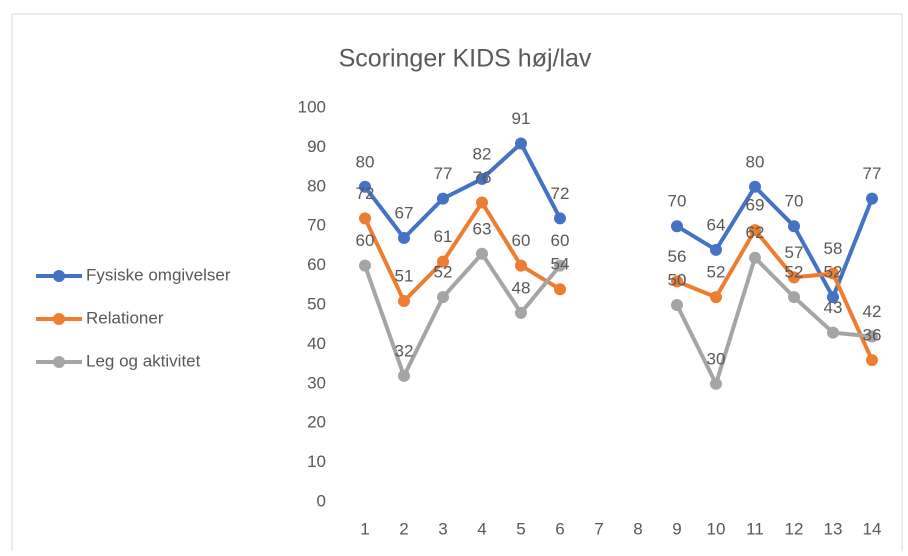  What do you see at coordinates (321, 500) in the screenshot?
I see `y-tick-label: 0` at bounding box center [321, 500].